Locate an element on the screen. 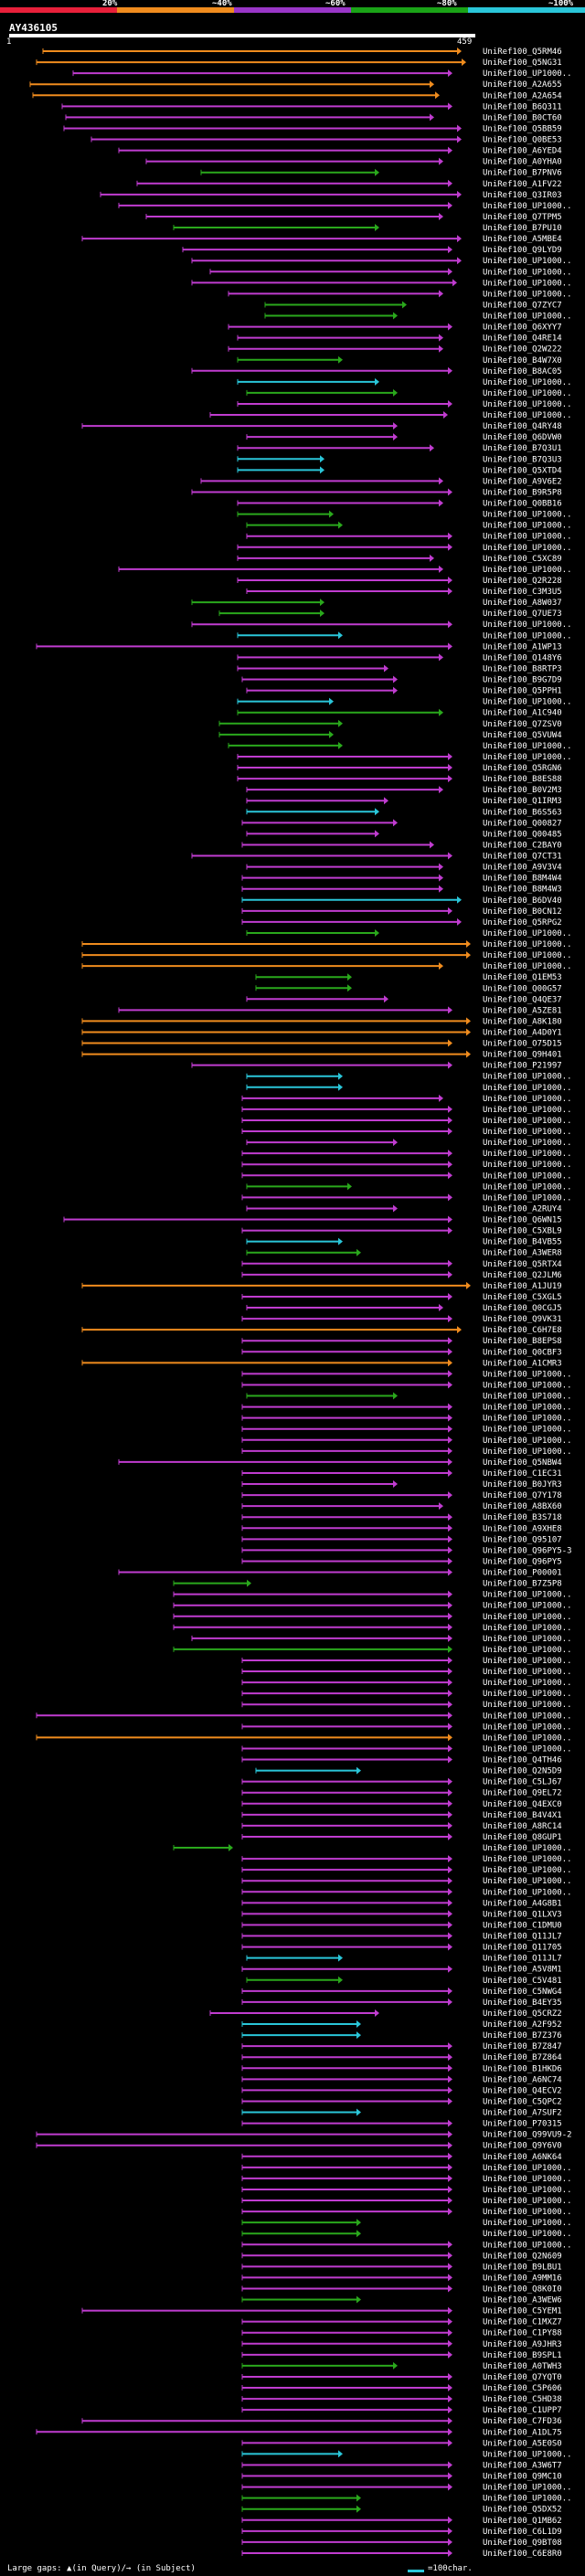 This screenshot has width=585, height=2576. hit-label: UniRef100_B8EPS8 is located at coordinates (522, 1341).